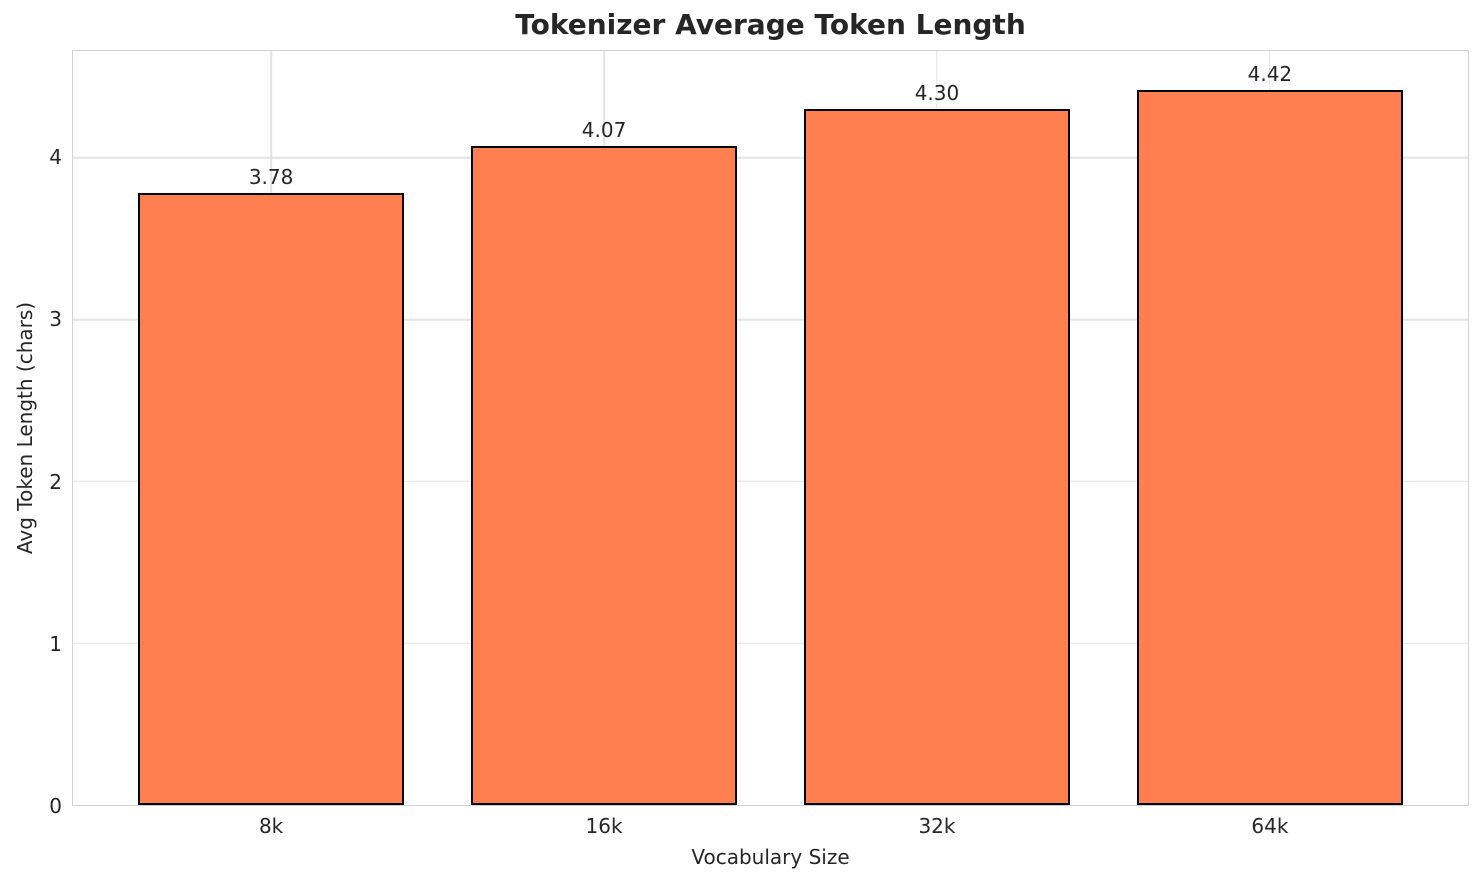 The image size is (1483, 885). Describe the element at coordinates (770, 24) in the screenshot. I see `chart-title: Tokenizer Average Token Length` at that location.